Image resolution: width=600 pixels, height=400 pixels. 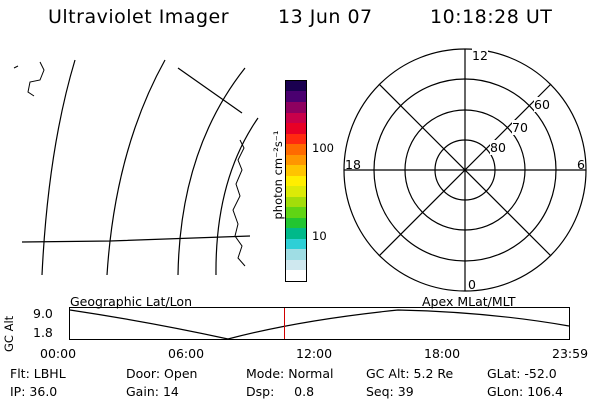 What do you see at coordinates (265, 373) in the screenshot?
I see `status-key-mode: Mode:` at bounding box center [265, 373].